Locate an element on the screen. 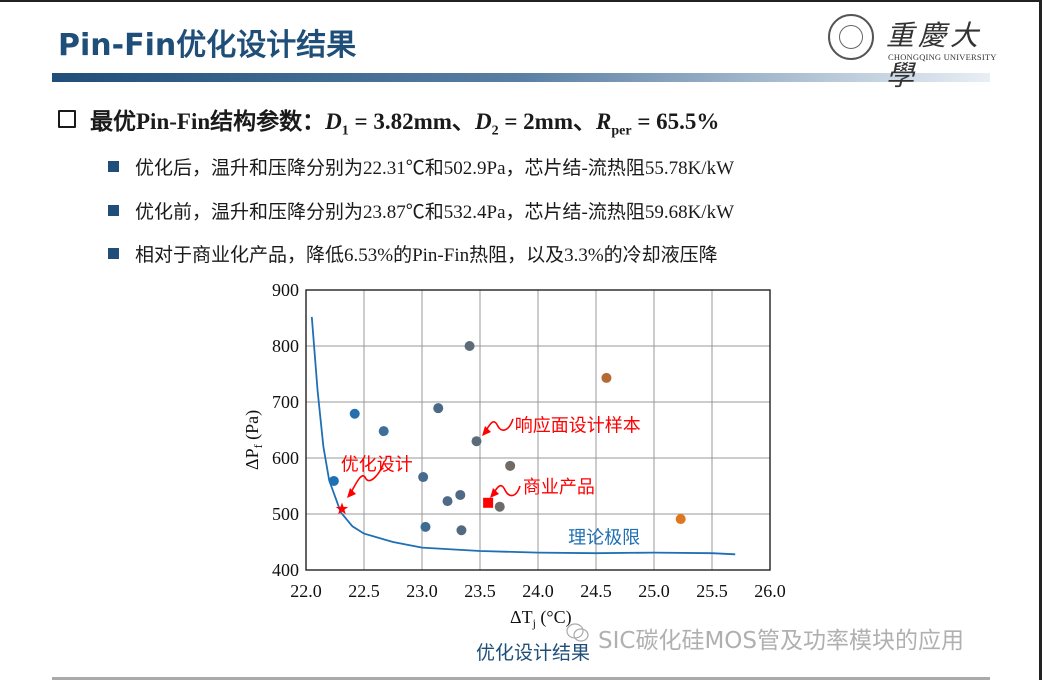 This screenshot has height=680, width=1042. annotation-label: 理论极限 is located at coordinates (604, 537).